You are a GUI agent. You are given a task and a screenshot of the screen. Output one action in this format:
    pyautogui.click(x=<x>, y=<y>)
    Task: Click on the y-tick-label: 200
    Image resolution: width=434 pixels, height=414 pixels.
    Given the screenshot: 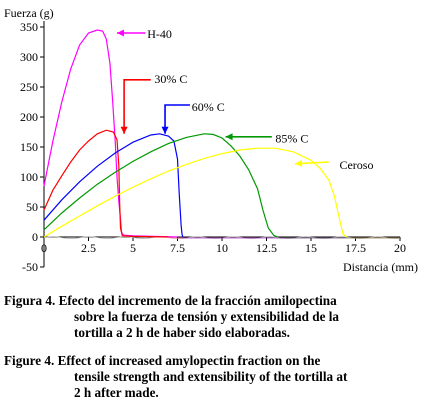 What is the action you would take?
    pyautogui.click(x=29, y=117)
    